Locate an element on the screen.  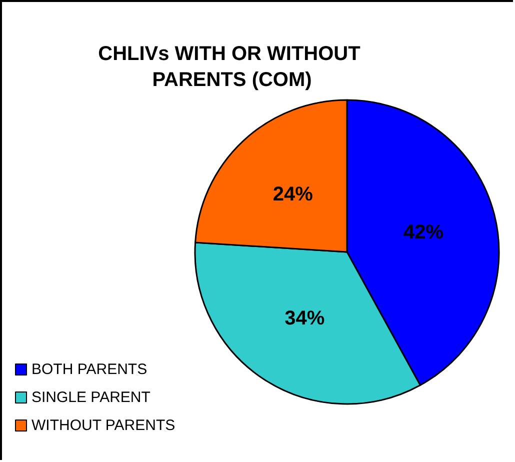
data-label: 34% is located at coordinates (304, 319).